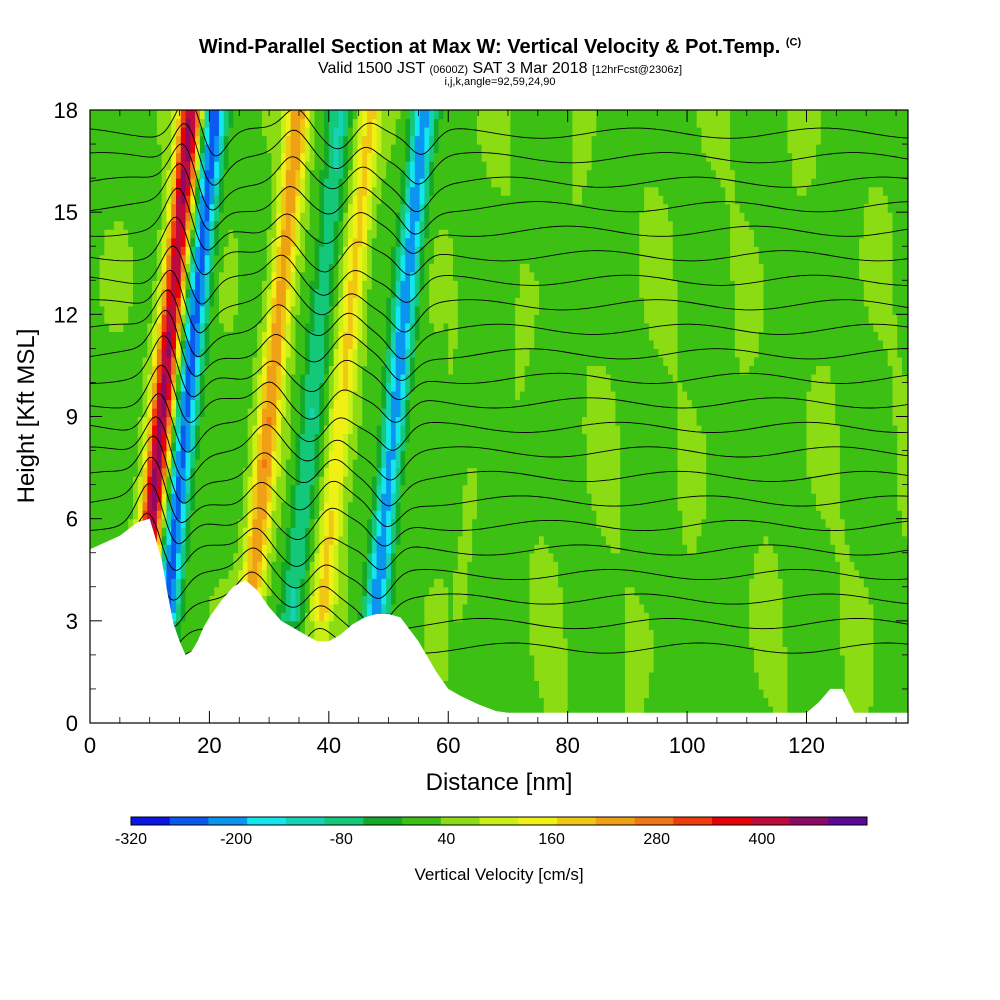 Image resolution: width=1000 pixels, height=1000 pixels. I want to click on subtitle-utc: (0600Z), so click(449, 70).